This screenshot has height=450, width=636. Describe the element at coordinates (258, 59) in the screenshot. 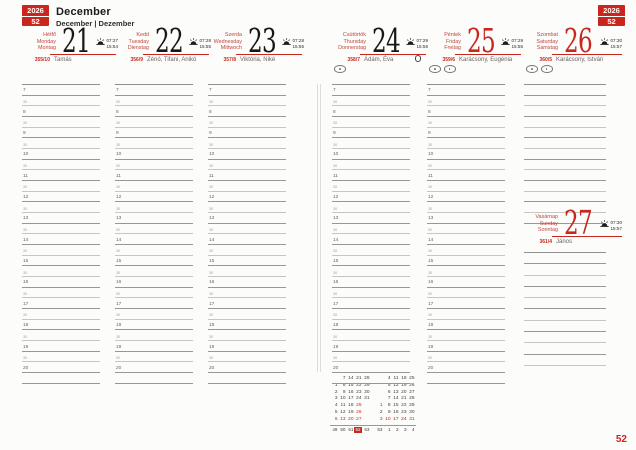

I see `name-days: Viktória, Niké` at that location.